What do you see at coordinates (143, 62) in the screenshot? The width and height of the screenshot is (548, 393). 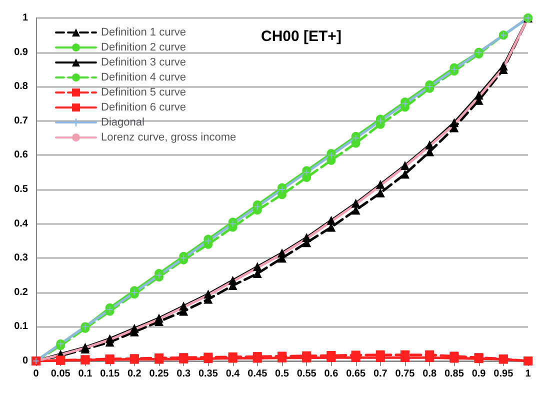 I see `legend-label: Definition 3 curve` at bounding box center [143, 62].